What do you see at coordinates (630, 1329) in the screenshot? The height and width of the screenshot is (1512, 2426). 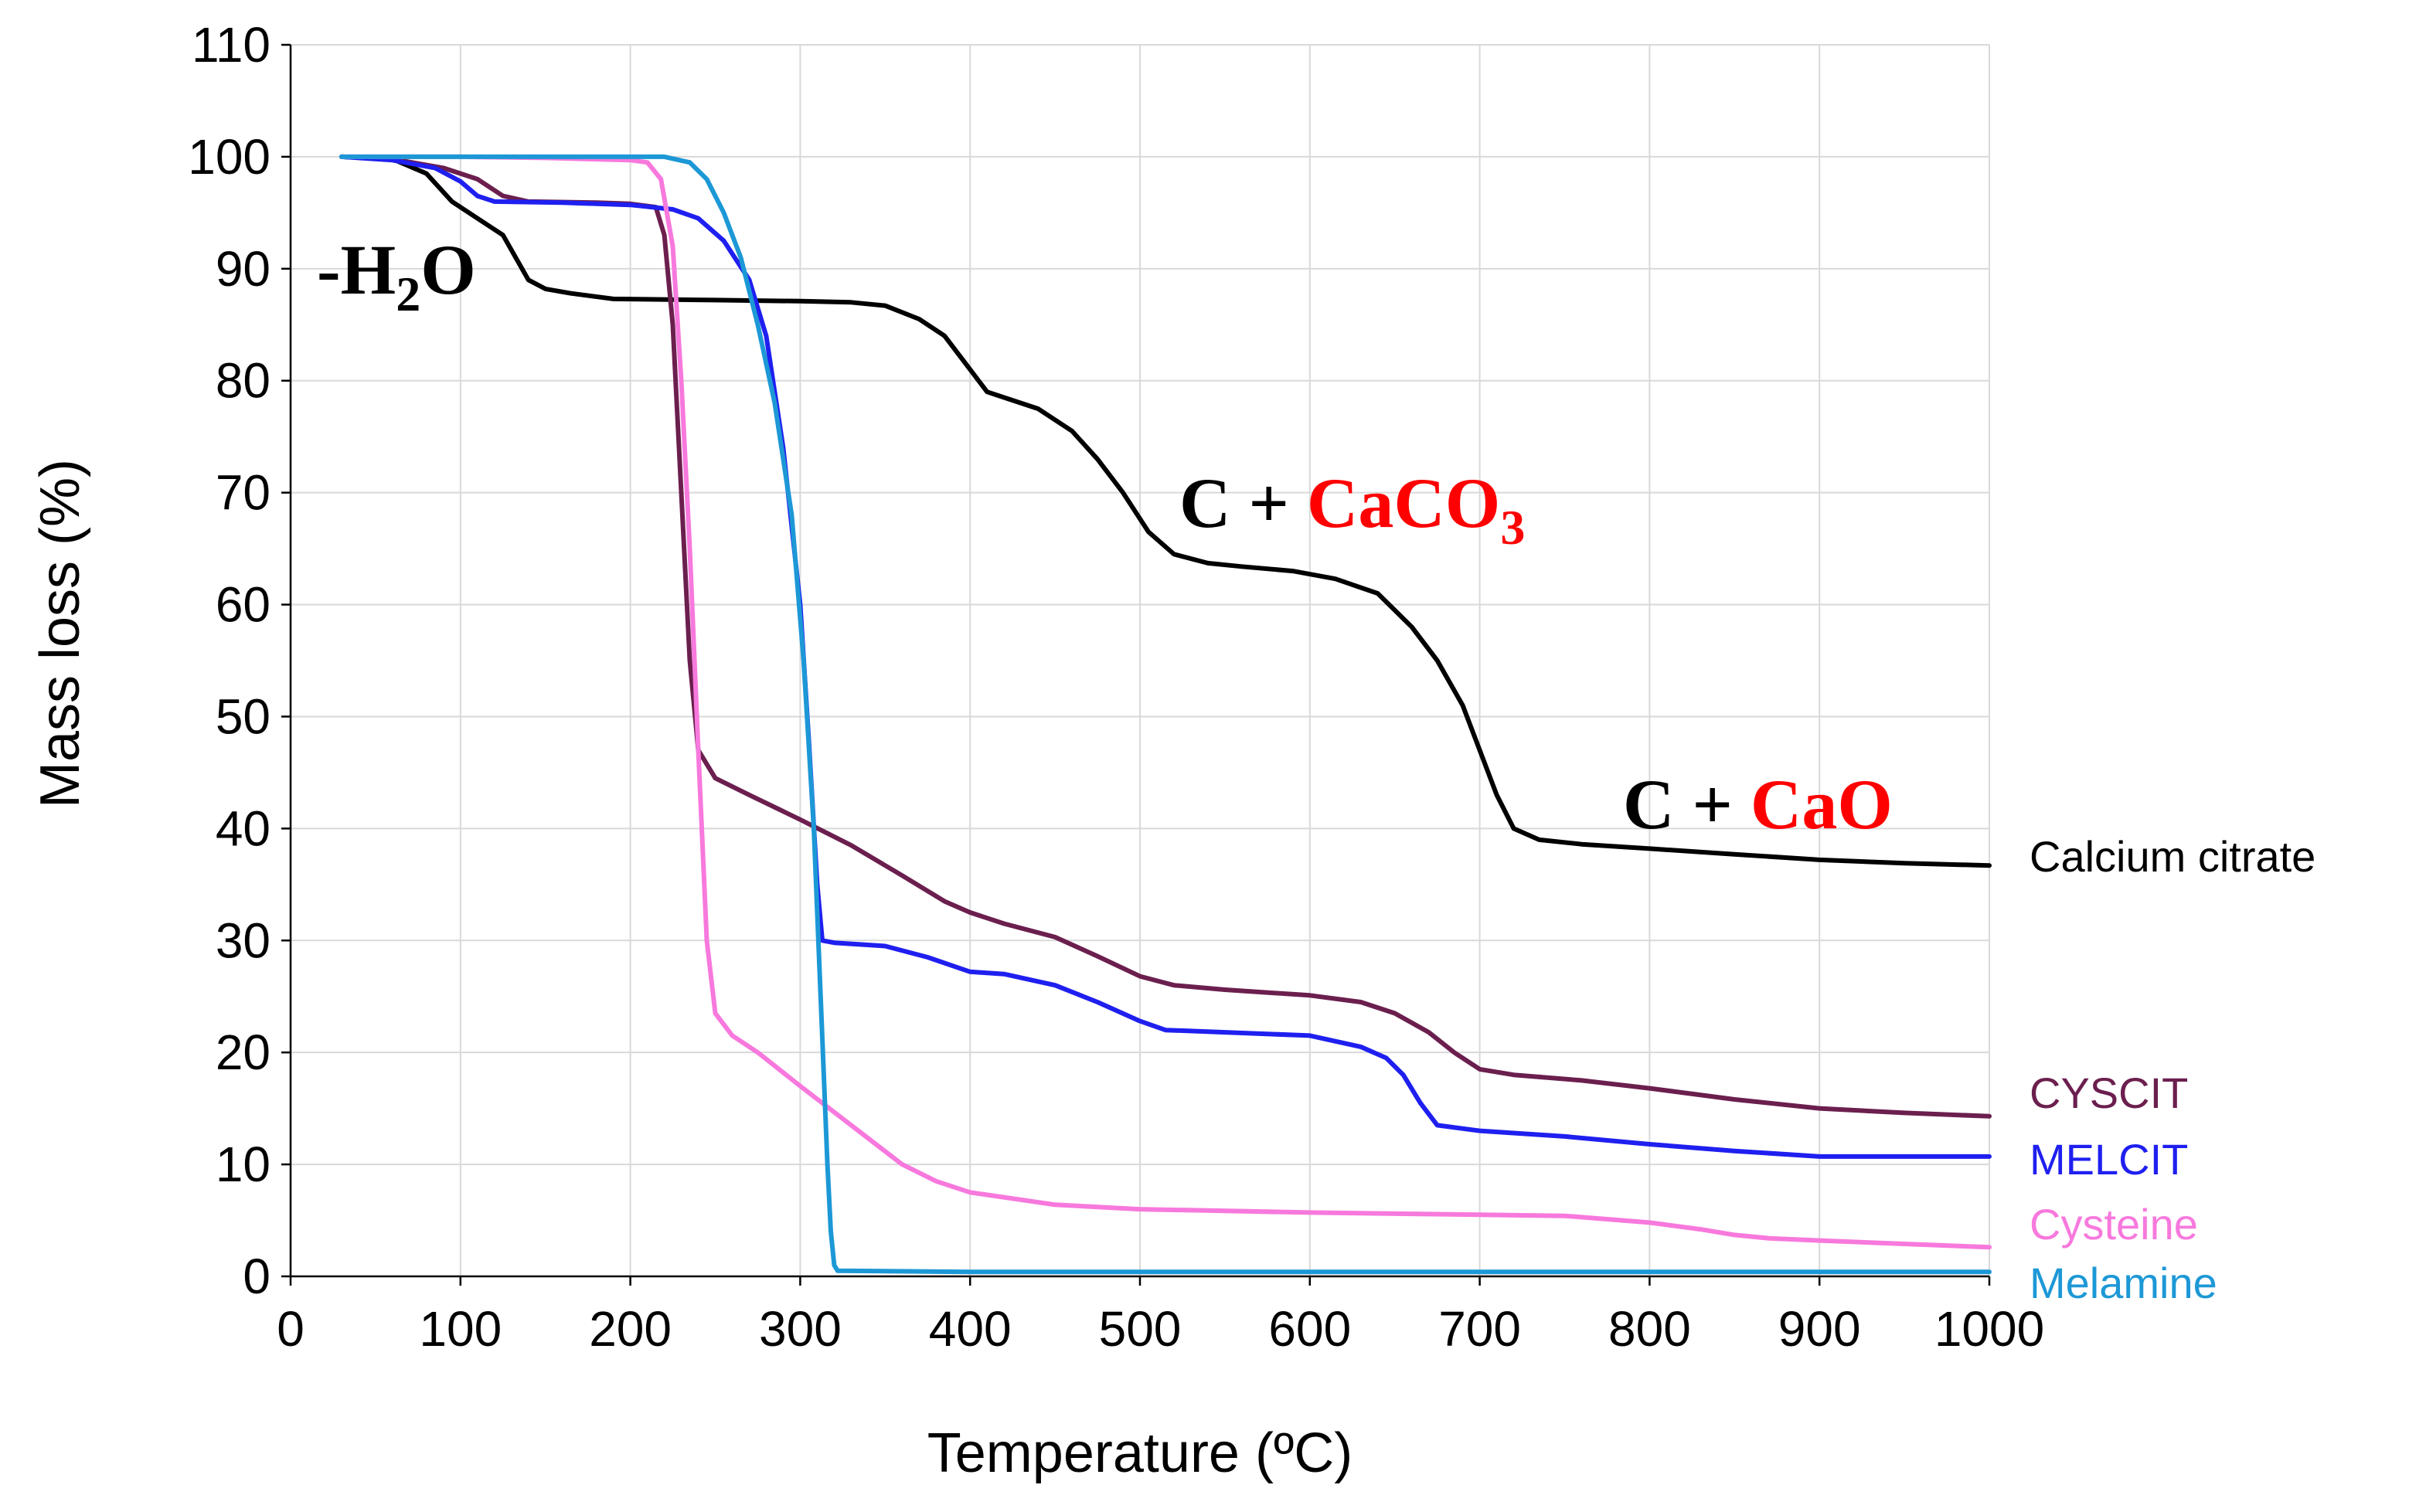 I see `x-tick-label-200: 200` at bounding box center [630, 1329].